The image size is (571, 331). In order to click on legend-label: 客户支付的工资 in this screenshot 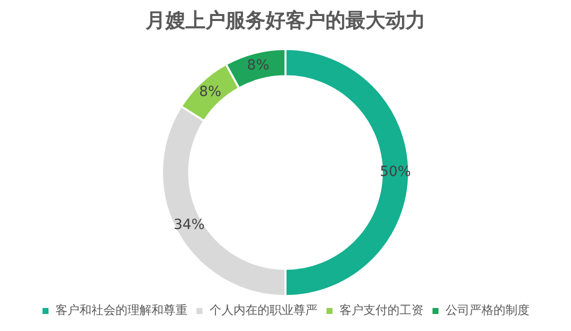, I will do `click(382, 310)`.